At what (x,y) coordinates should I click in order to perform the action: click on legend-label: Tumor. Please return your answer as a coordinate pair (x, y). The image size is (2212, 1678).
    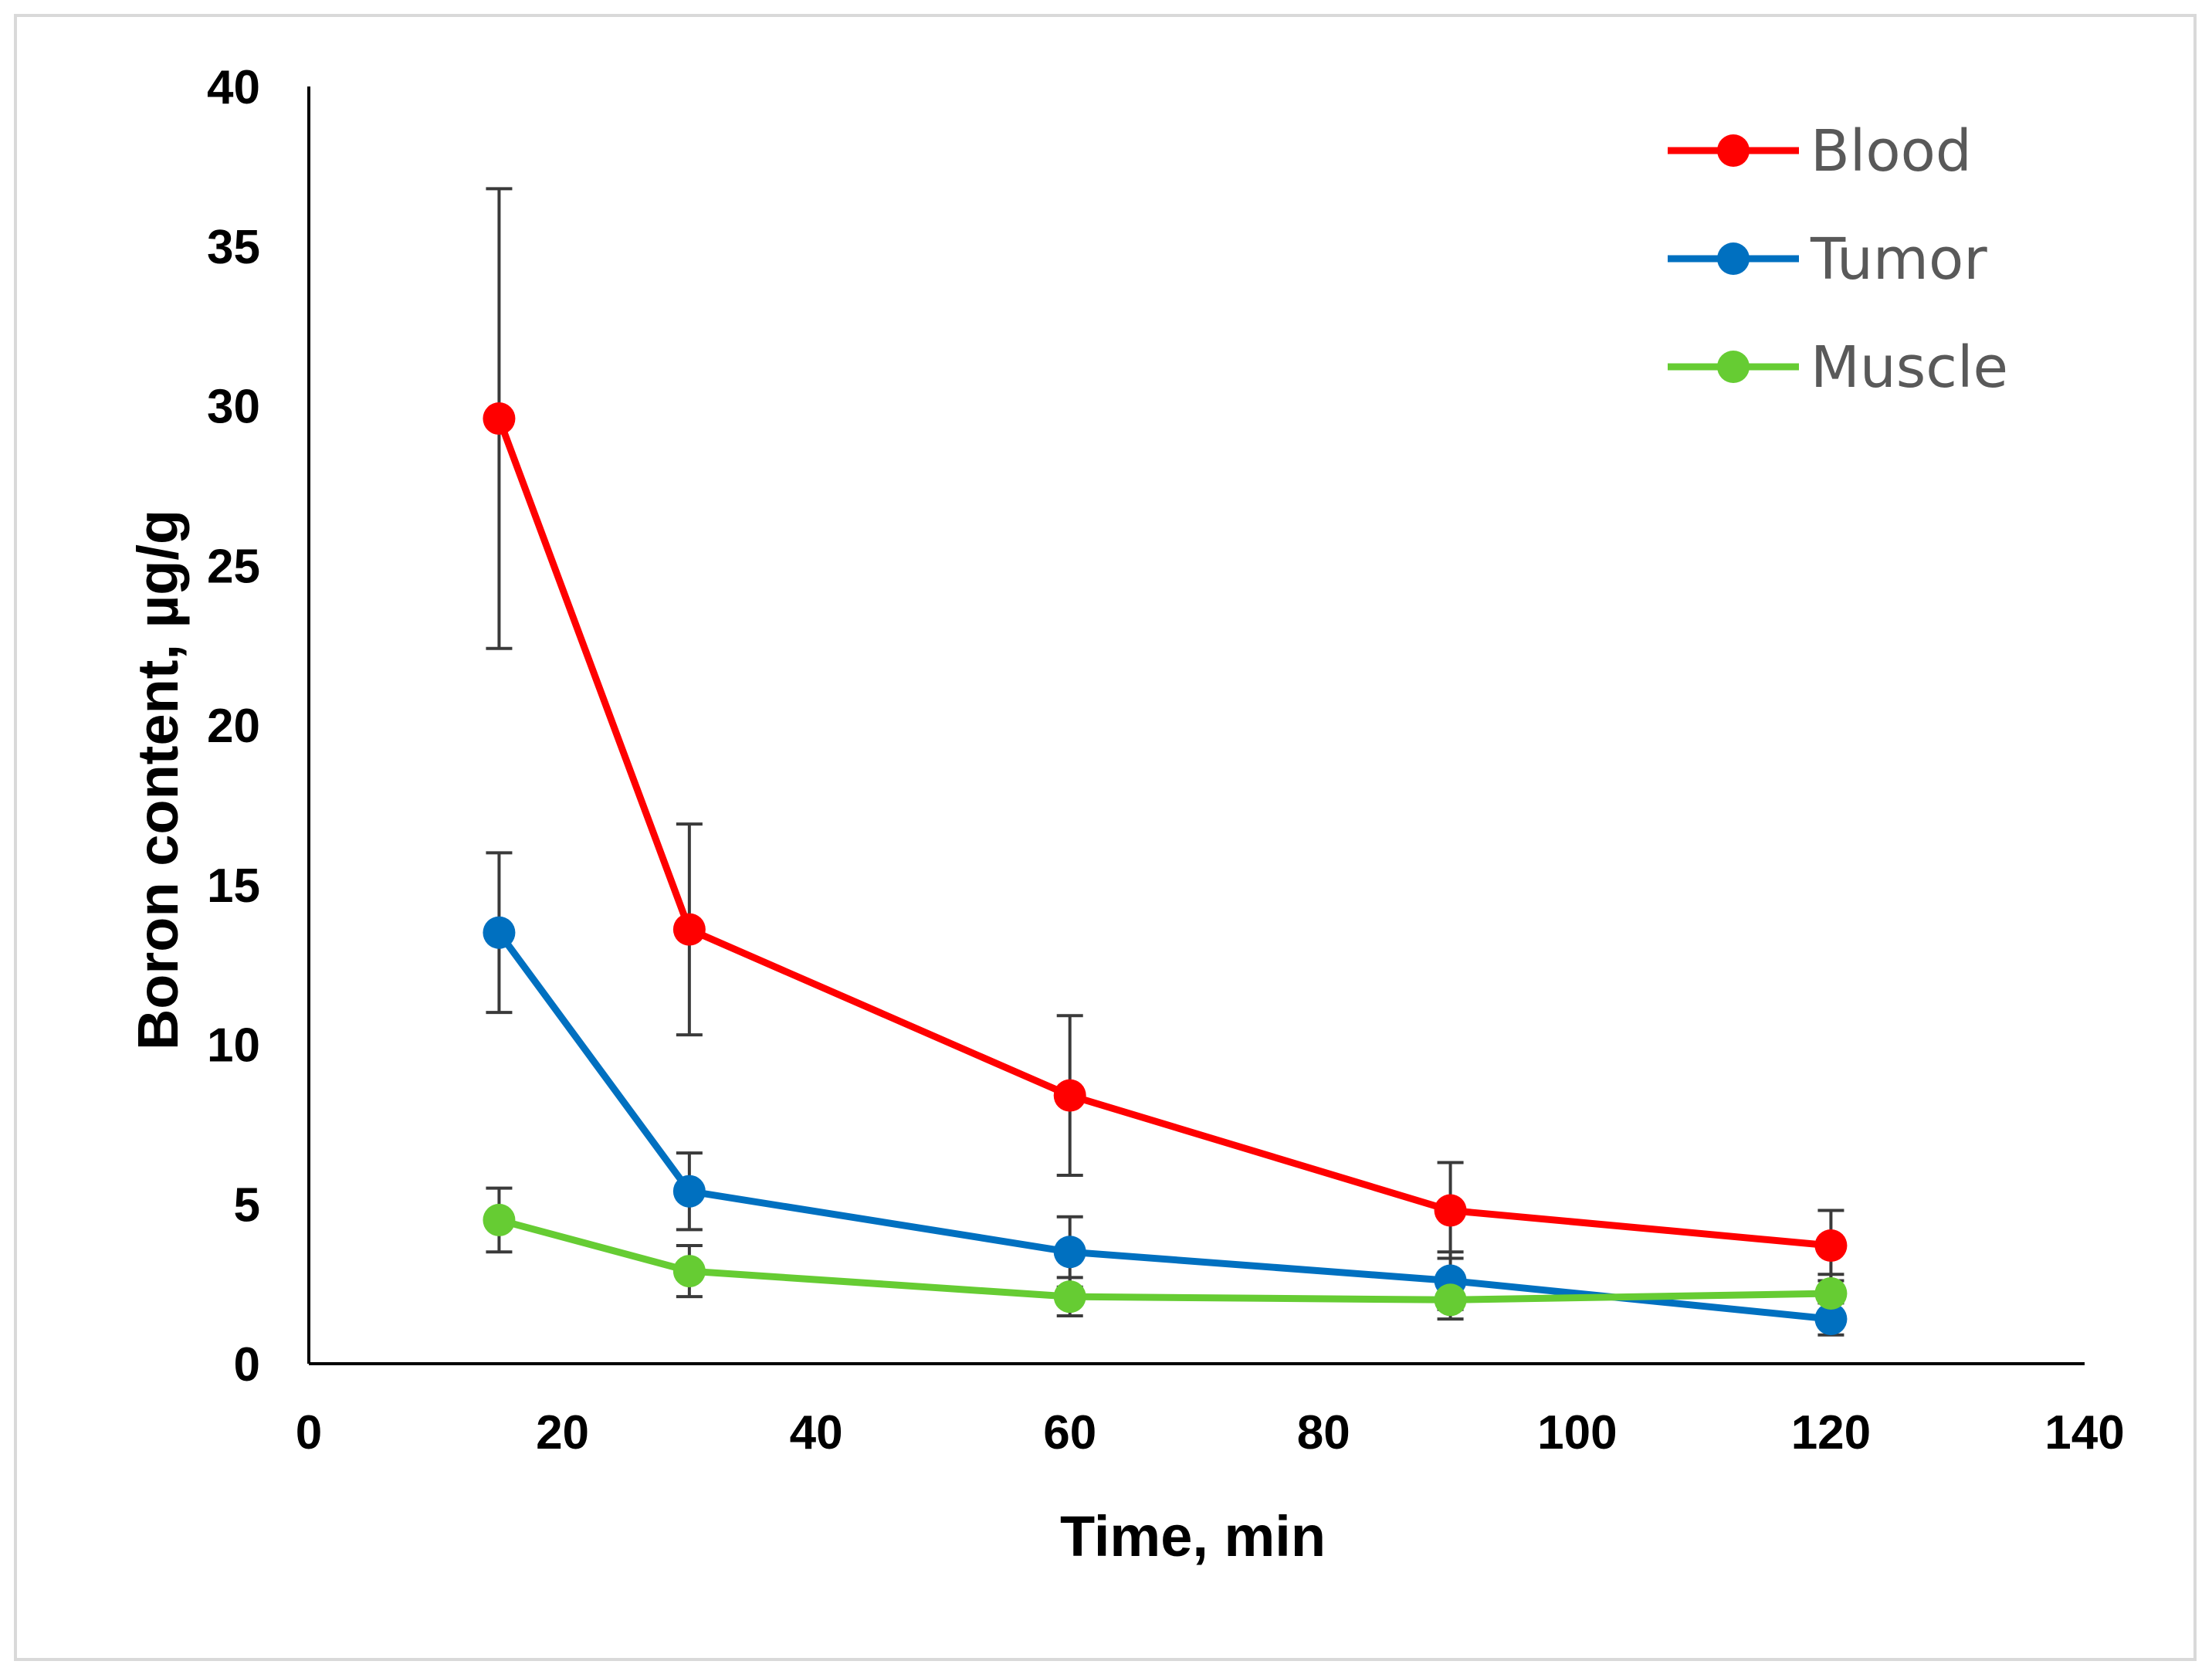
    Looking at the image, I should click on (1898, 259).